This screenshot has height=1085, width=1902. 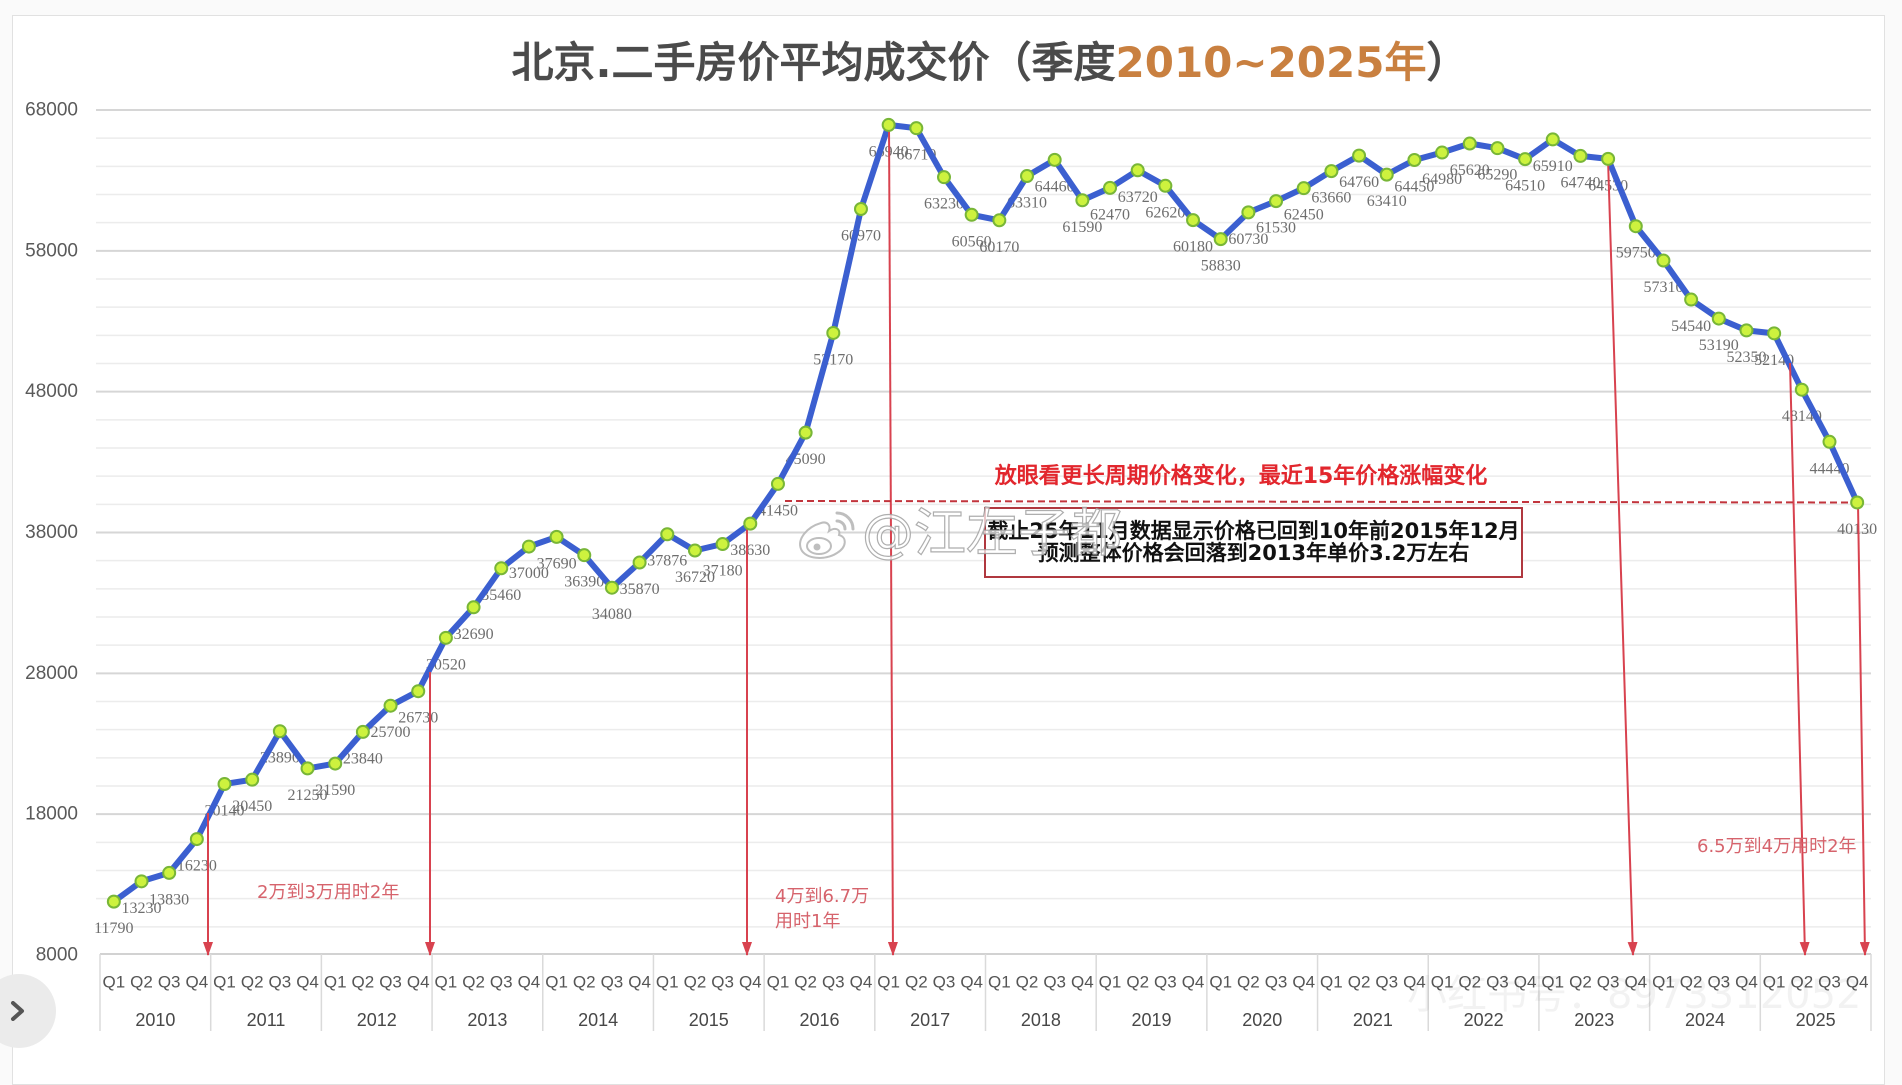 What do you see at coordinates (418, 718) in the screenshot?
I see `data-label: 26730` at bounding box center [418, 718].